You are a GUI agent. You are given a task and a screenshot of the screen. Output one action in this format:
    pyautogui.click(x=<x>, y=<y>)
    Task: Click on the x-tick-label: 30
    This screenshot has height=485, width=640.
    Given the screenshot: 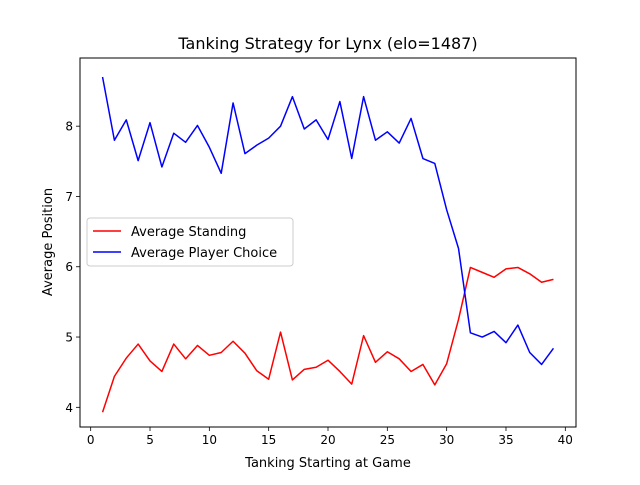 What is the action you would take?
    pyautogui.click(x=446, y=440)
    